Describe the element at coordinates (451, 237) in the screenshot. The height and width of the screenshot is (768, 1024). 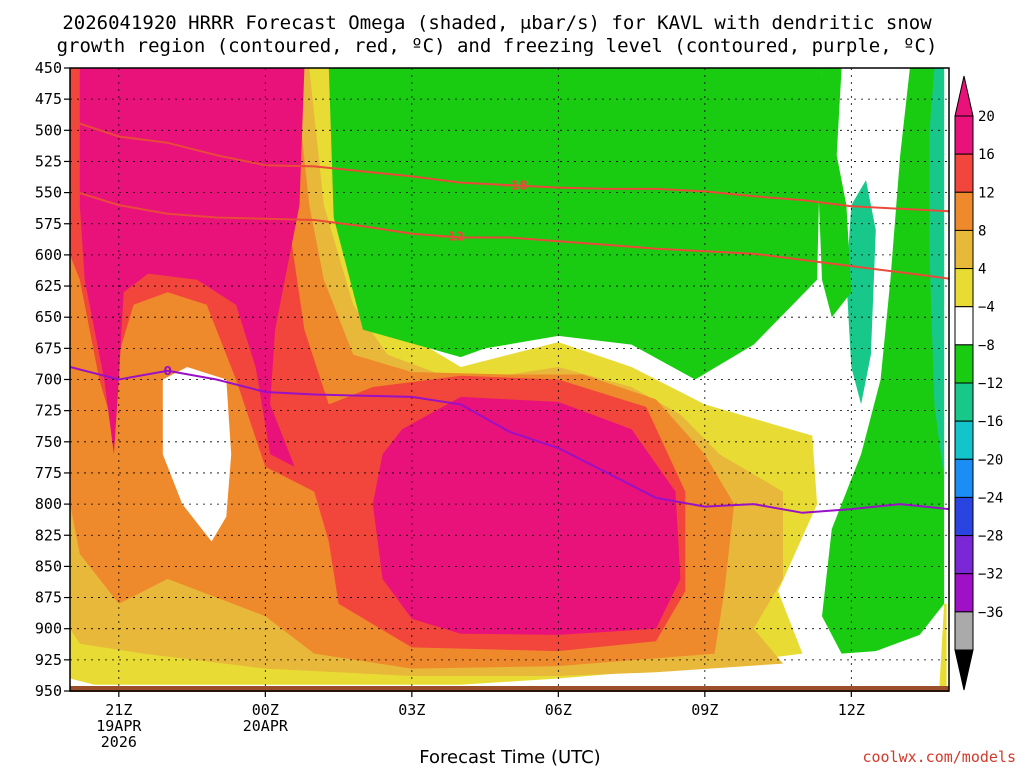
I see `contour-minus-12-label: −12` at that location.